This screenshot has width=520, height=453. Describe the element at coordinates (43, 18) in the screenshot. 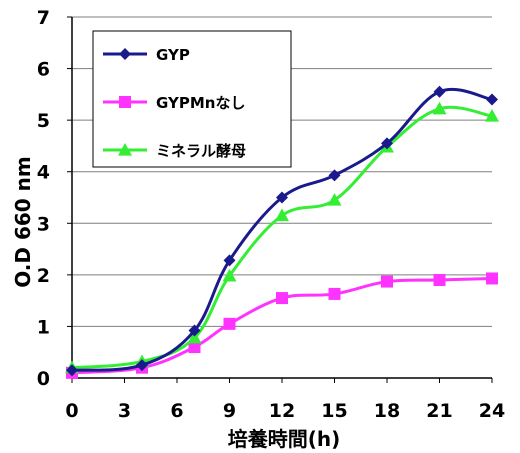

I see `y-tick-label-7: 7` at that location.